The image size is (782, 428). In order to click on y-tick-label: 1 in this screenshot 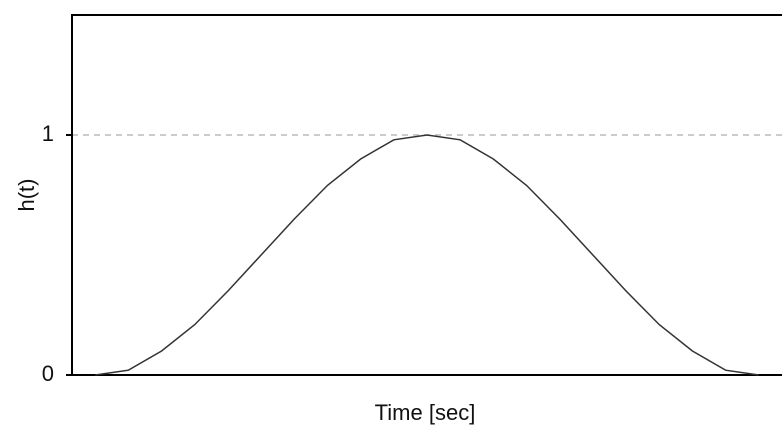, I will do `click(48, 133)`.